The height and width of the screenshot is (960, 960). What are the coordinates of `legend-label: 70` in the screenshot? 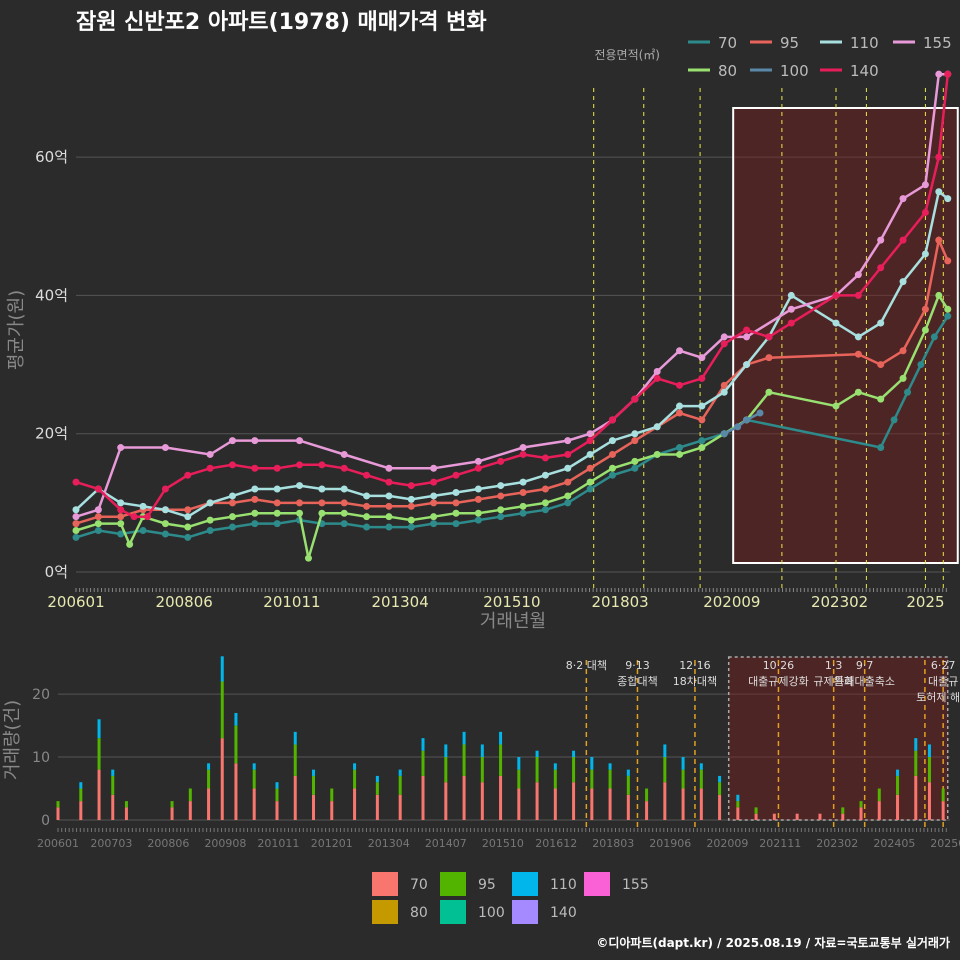 It's located at (419, 885).